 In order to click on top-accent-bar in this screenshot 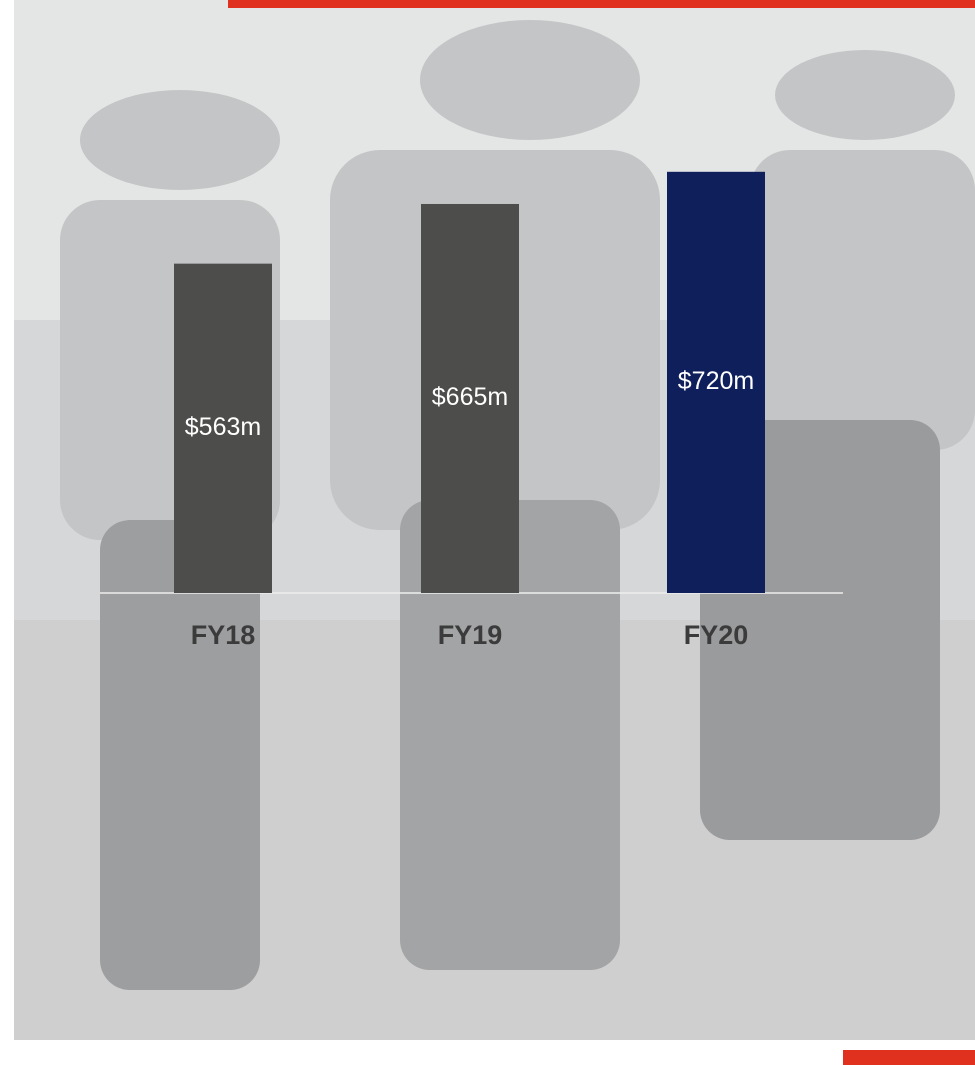, I will do `click(601, 4)`.